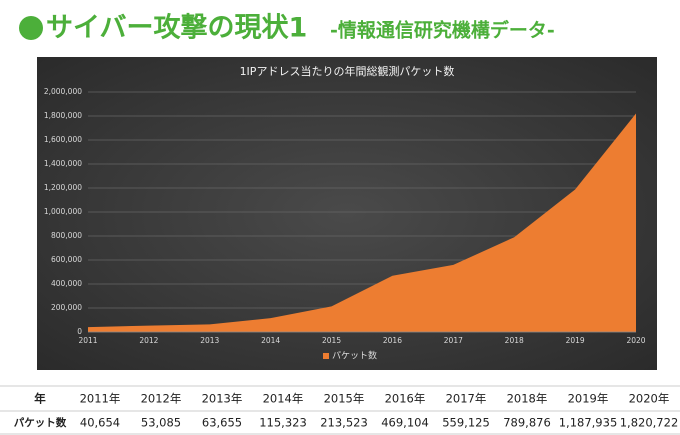 This screenshot has width=680, height=435. What do you see at coordinates (649, 423) in the screenshot?
I see `table-cell: 1,820,722` at bounding box center [649, 423].